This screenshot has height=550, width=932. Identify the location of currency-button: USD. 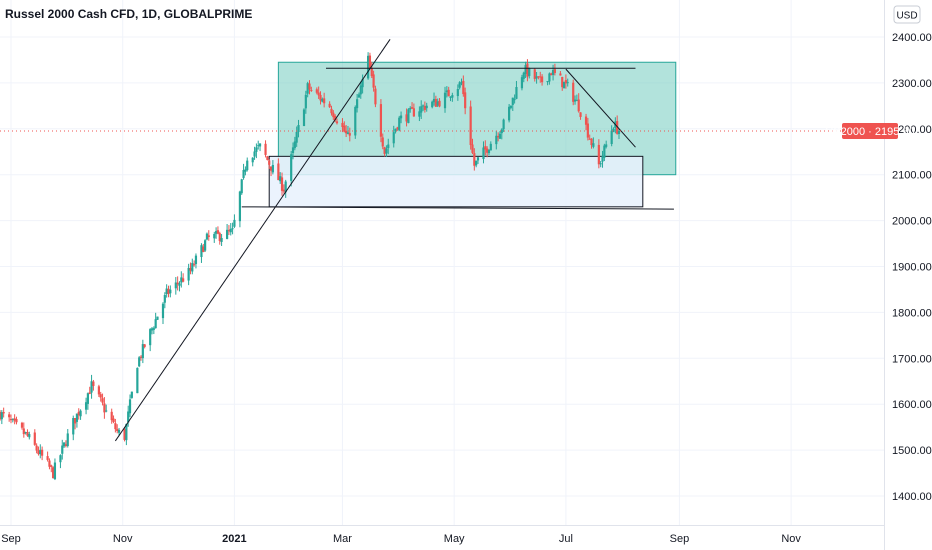
(907, 14).